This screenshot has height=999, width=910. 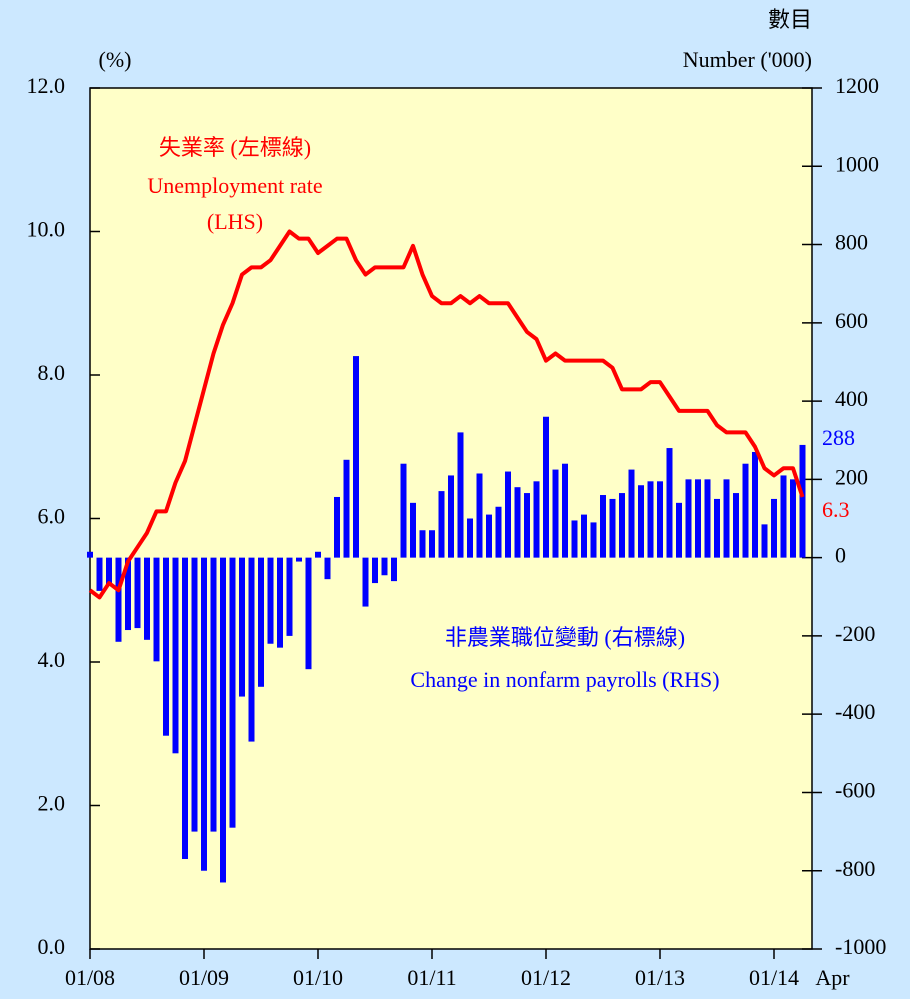 What do you see at coordinates (851, 320) in the screenshot?
I see `y2-tick-label: 600` at bounding box center [851, 320].